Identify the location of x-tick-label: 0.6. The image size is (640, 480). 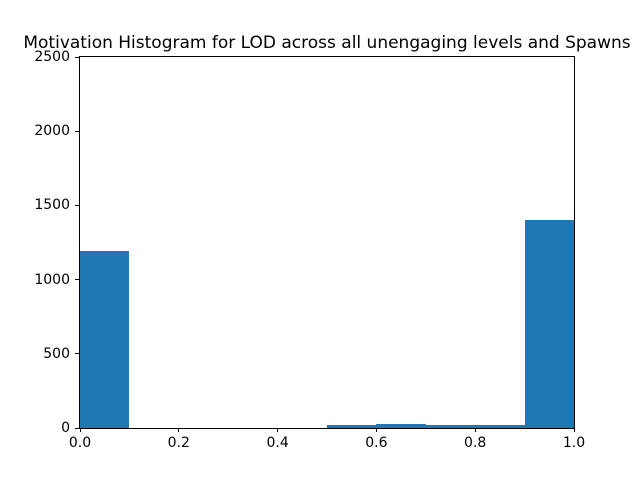
(376, 443).